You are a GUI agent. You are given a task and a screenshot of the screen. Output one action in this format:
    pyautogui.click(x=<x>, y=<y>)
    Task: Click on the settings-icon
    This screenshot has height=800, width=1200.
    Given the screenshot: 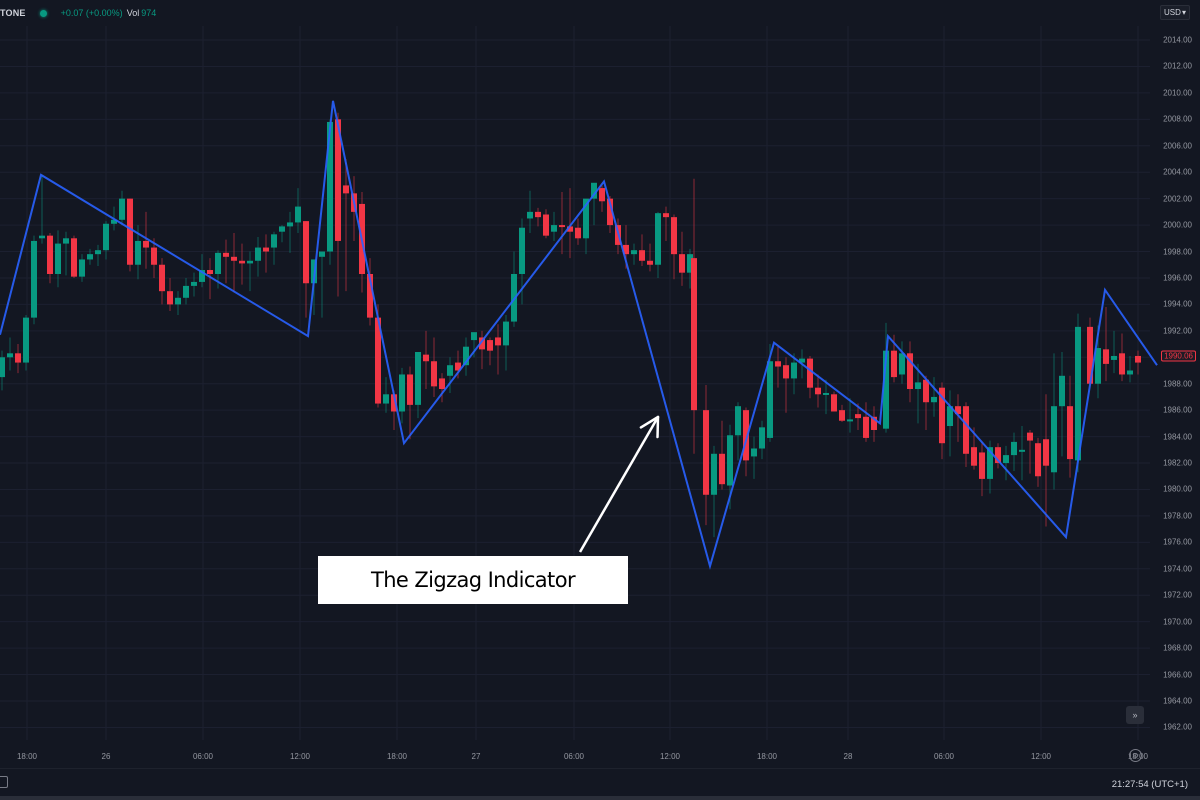 What is the action you would take?
    pyautogui.click(x=1135, y=755)
    